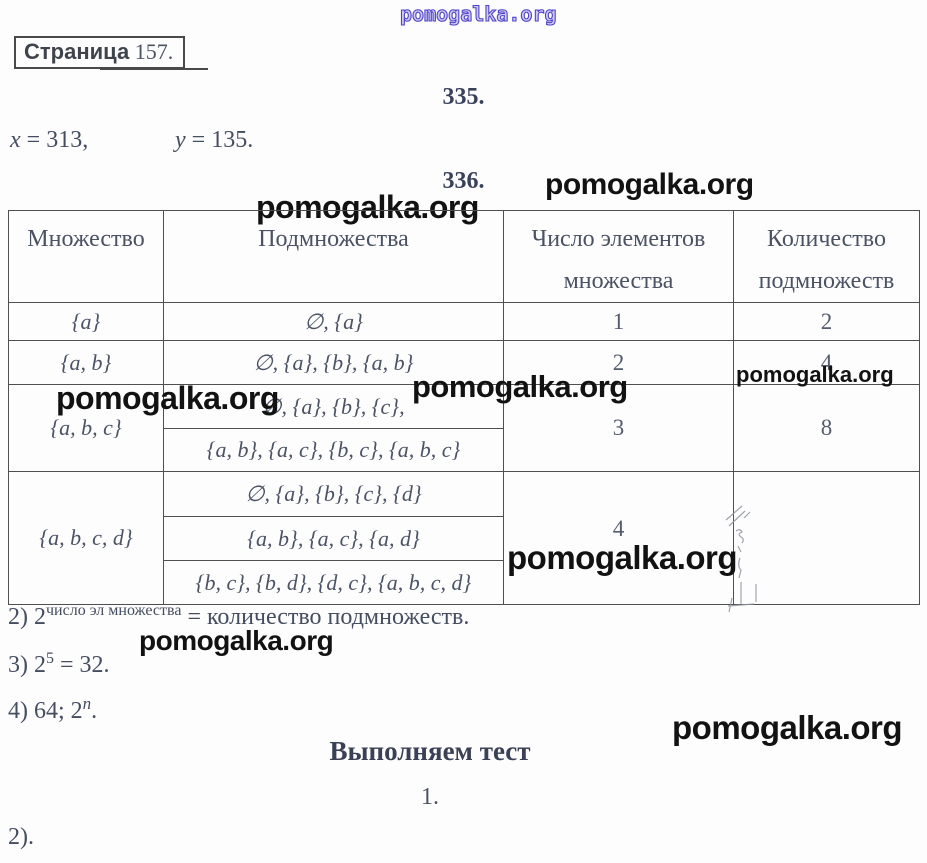  Describe the element at coordinates (45, 711) in the screenshot. I see `answer4-pre: 4) 64; 2` at that location.